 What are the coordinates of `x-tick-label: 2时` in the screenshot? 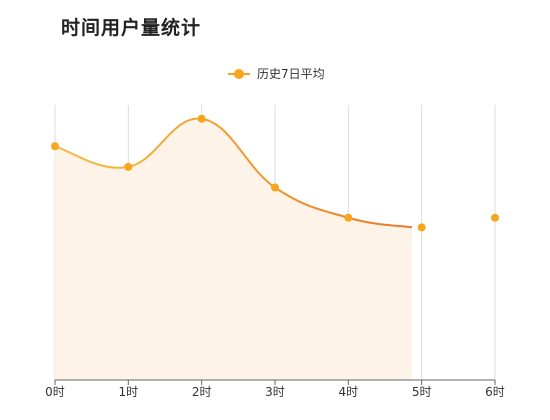 It's located at (202, 392).